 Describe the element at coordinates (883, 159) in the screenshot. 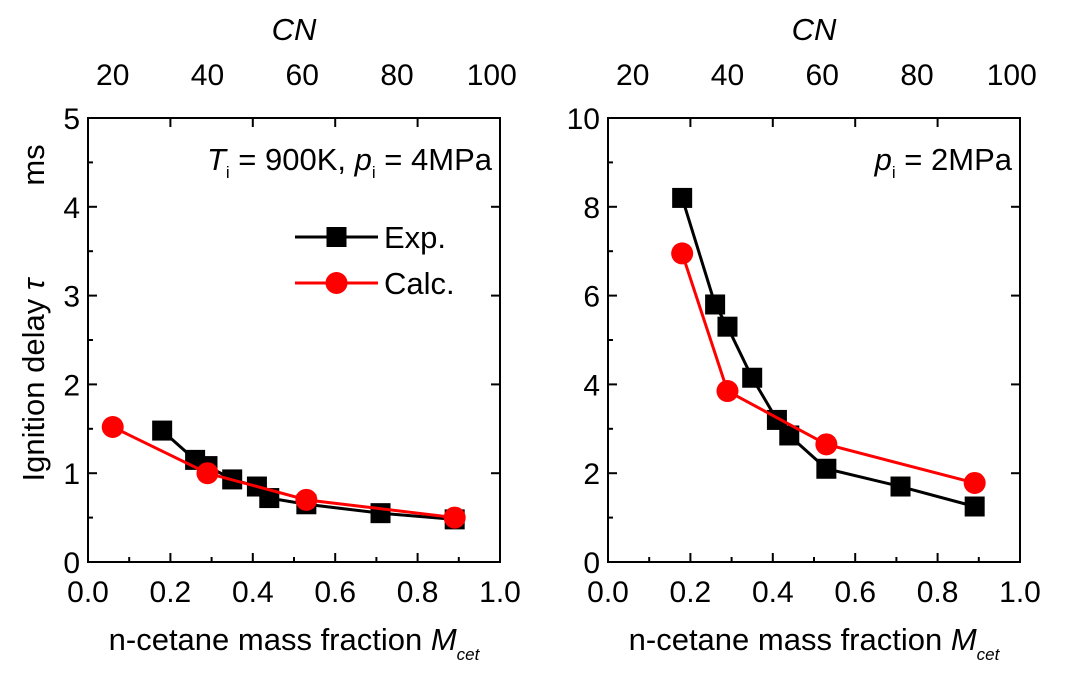

I see `panel-2-annotation-p: p` at that location.